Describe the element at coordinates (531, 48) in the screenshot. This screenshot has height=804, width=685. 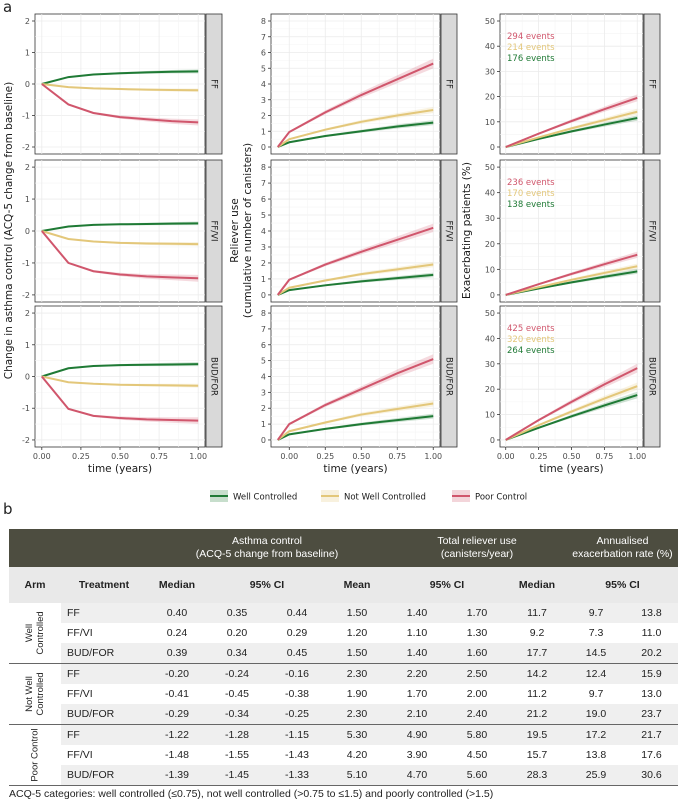
I see `event-count-annotation: 214 events` at that location.